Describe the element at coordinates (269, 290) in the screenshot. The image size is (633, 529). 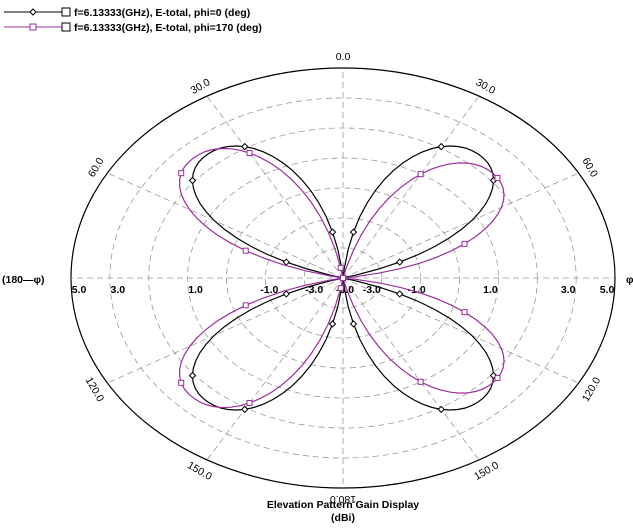
I see `radial-tick-left: -1.0` at that location.